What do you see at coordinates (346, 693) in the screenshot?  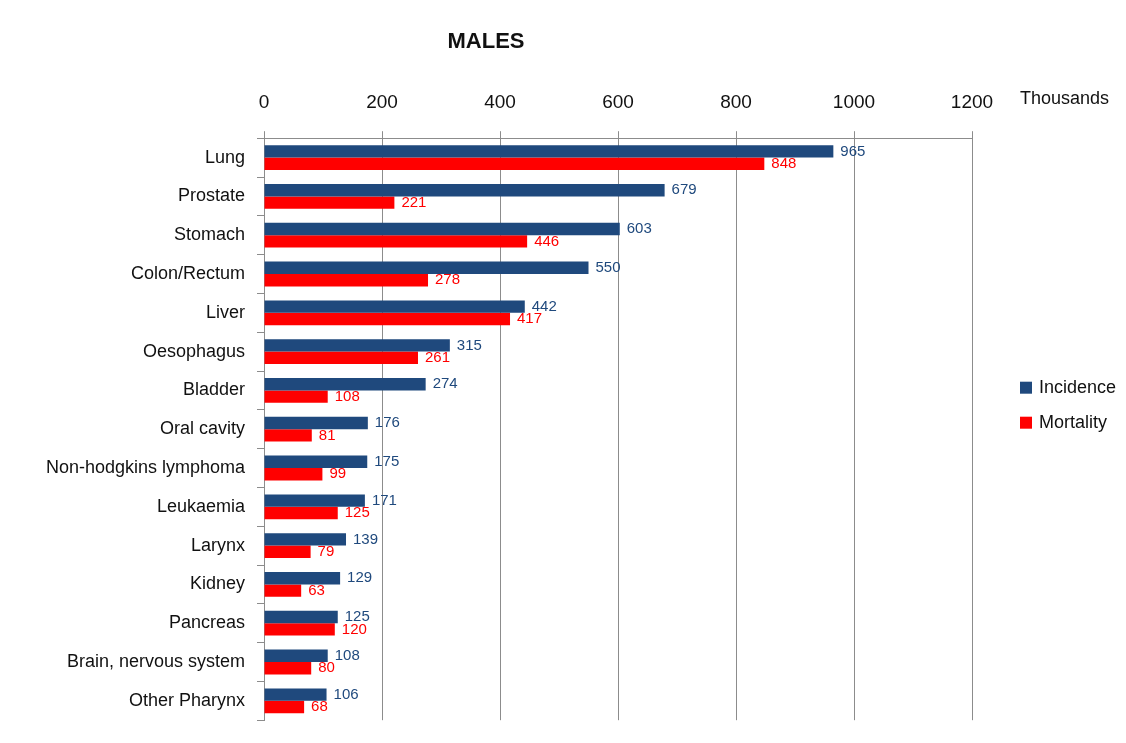 I see `data-label: 106` at bounding box center [346, 693].